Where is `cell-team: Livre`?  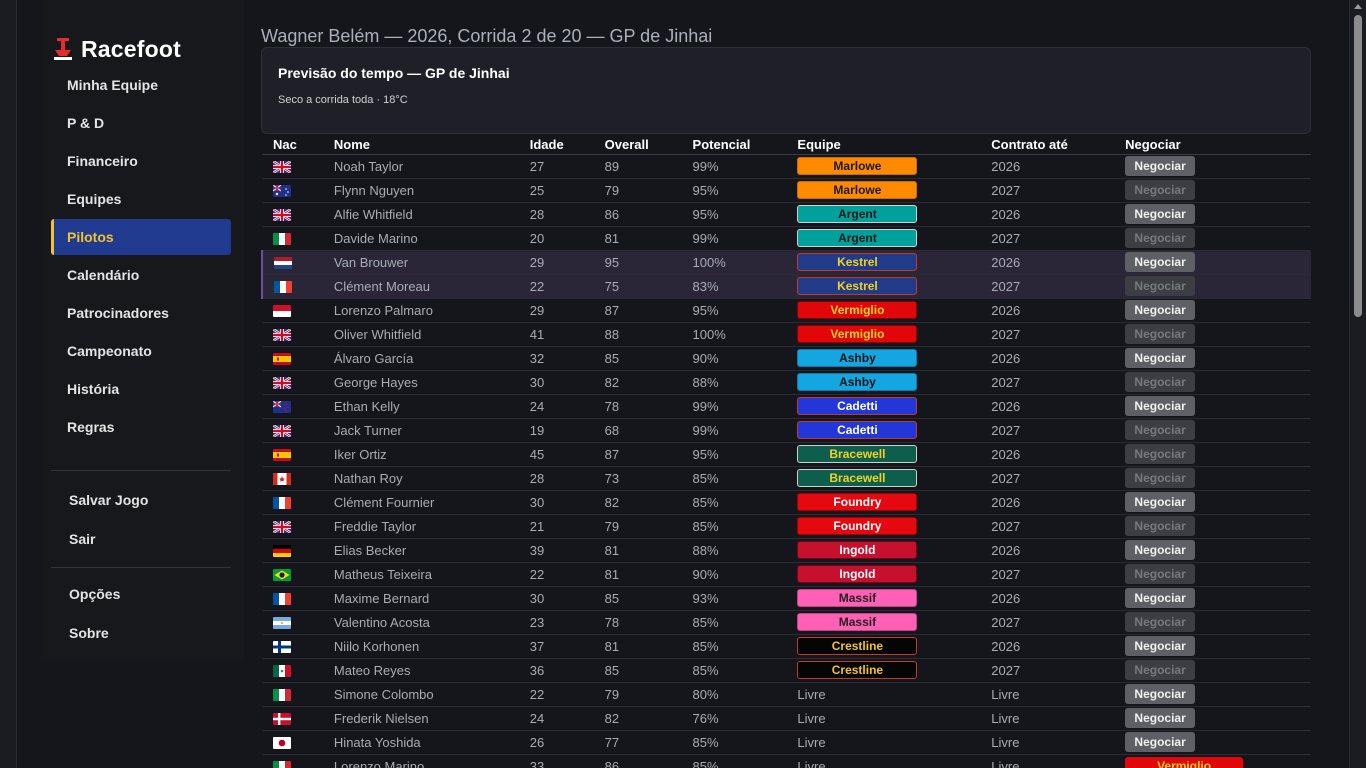 cell-team: Livre is located at coordinates (894, 694).